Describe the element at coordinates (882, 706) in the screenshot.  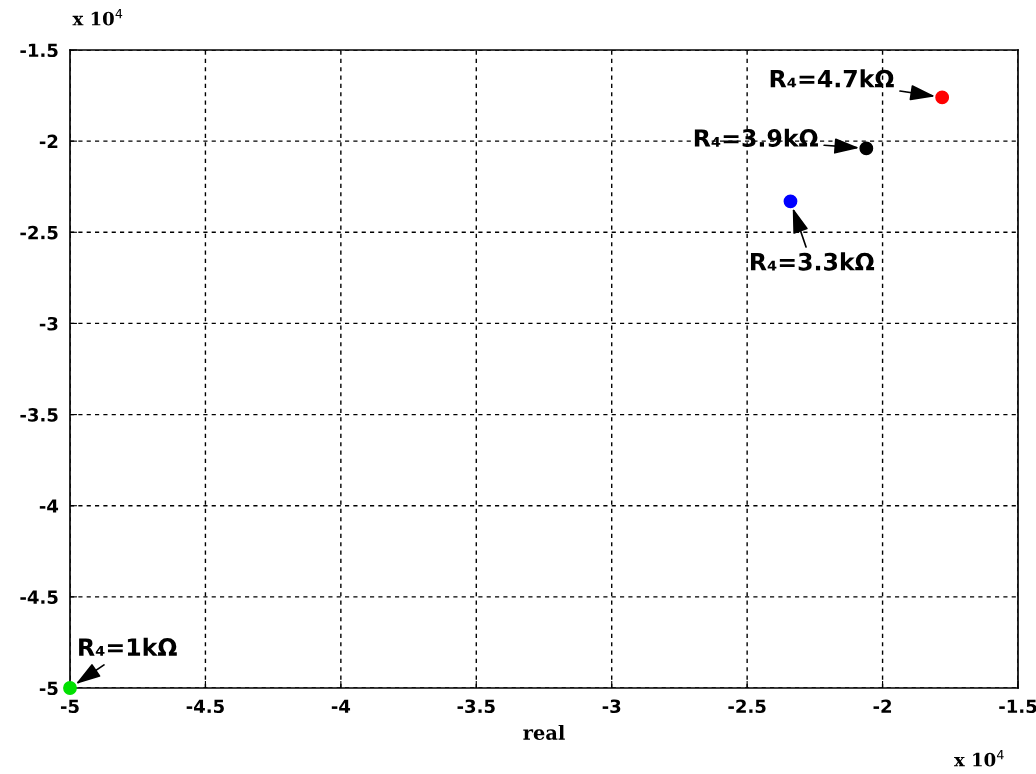
I see `x-tick-label: -2` at that location.